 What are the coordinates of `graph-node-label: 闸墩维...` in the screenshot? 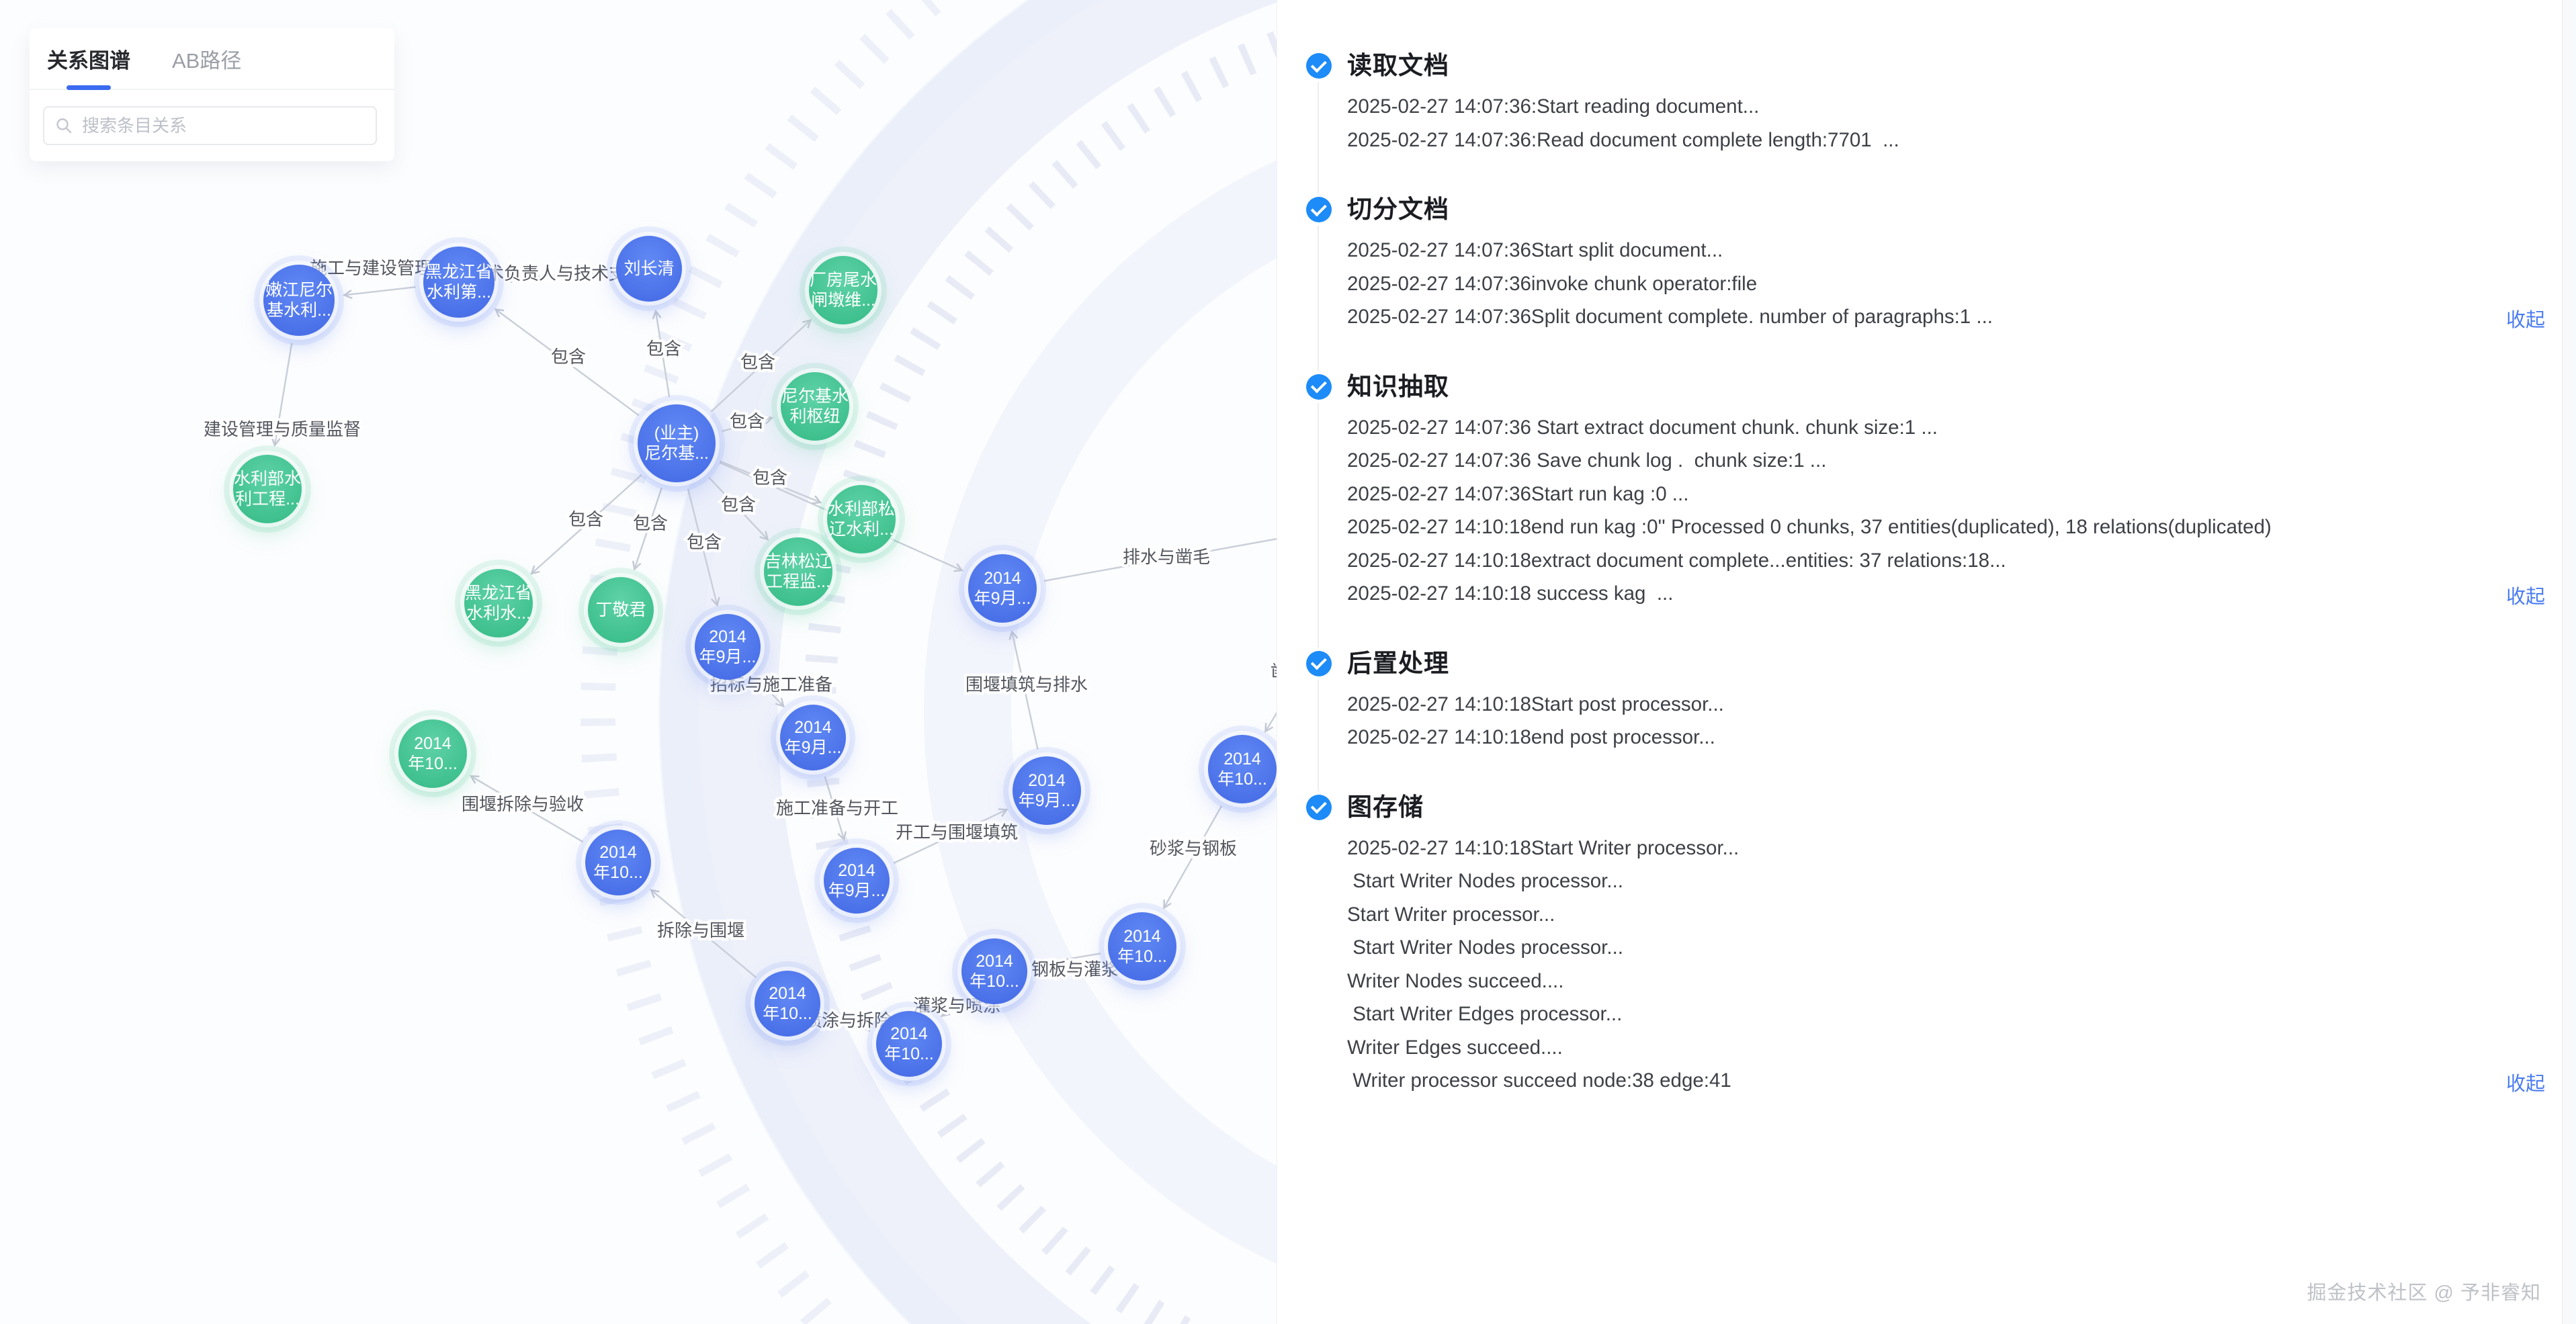 It's located at (843, 300).